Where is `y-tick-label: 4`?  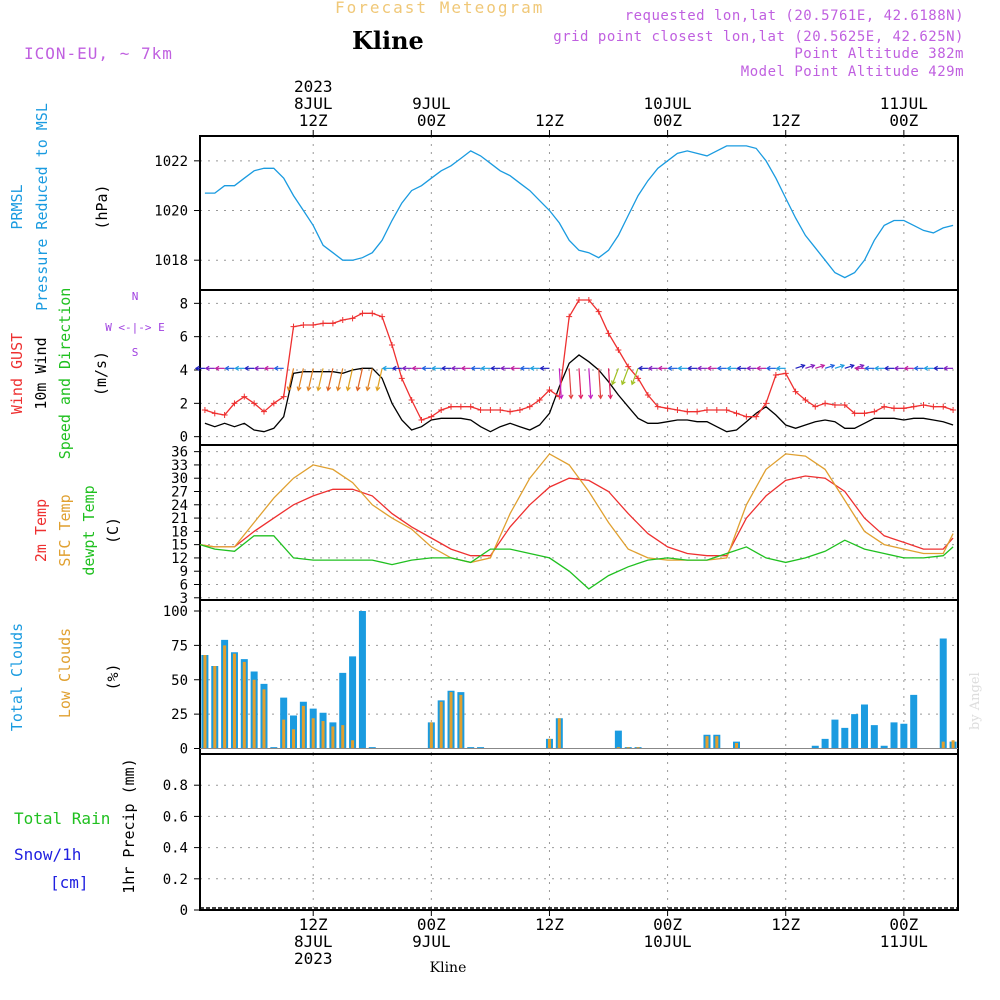 y-tick-label: 4 is located at coordinates (184, 371).